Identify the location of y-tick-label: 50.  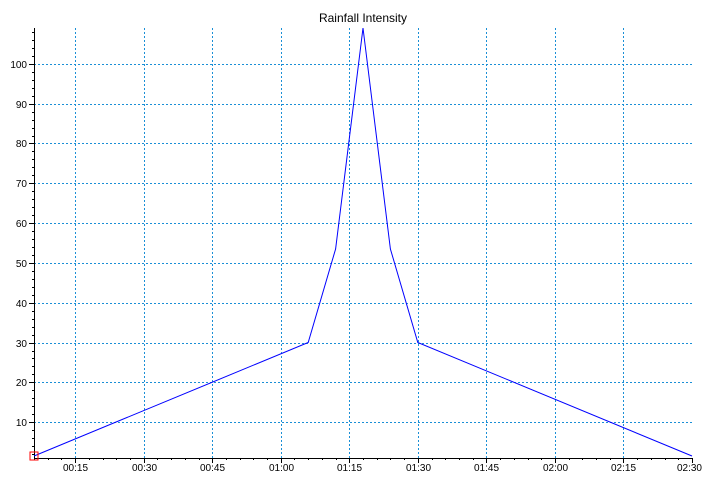
(22, 264).